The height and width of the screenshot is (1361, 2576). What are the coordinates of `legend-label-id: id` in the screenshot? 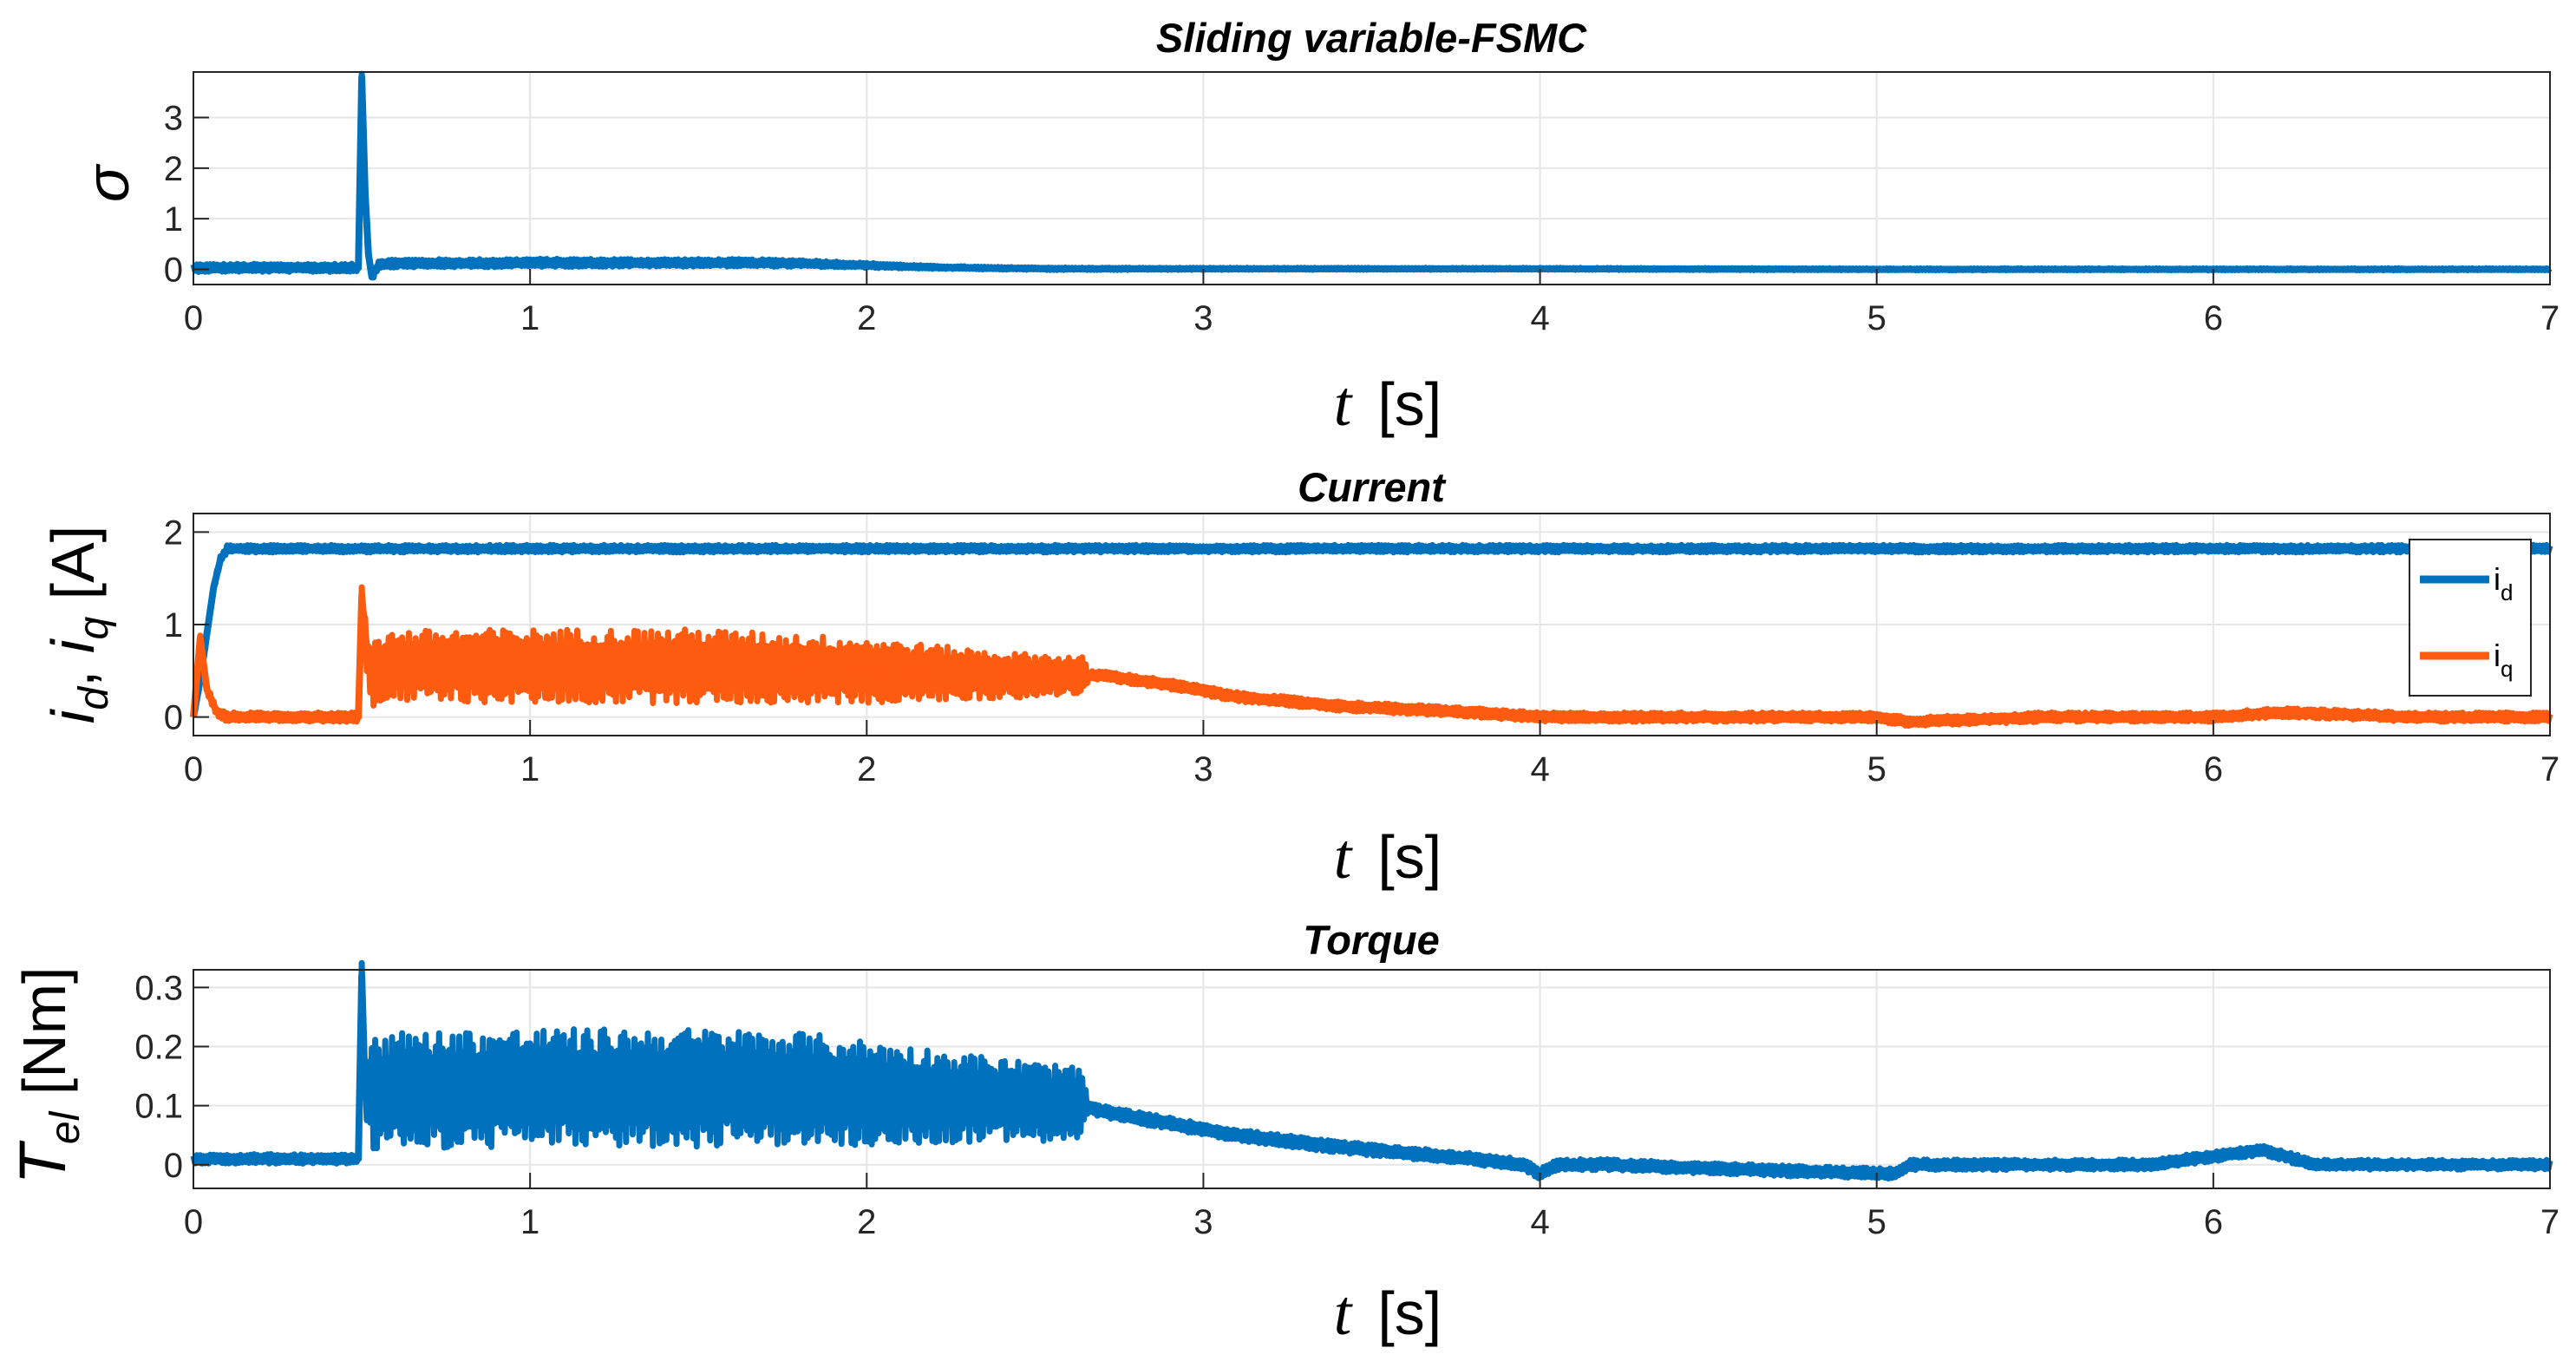 It's located at (2503, 583).